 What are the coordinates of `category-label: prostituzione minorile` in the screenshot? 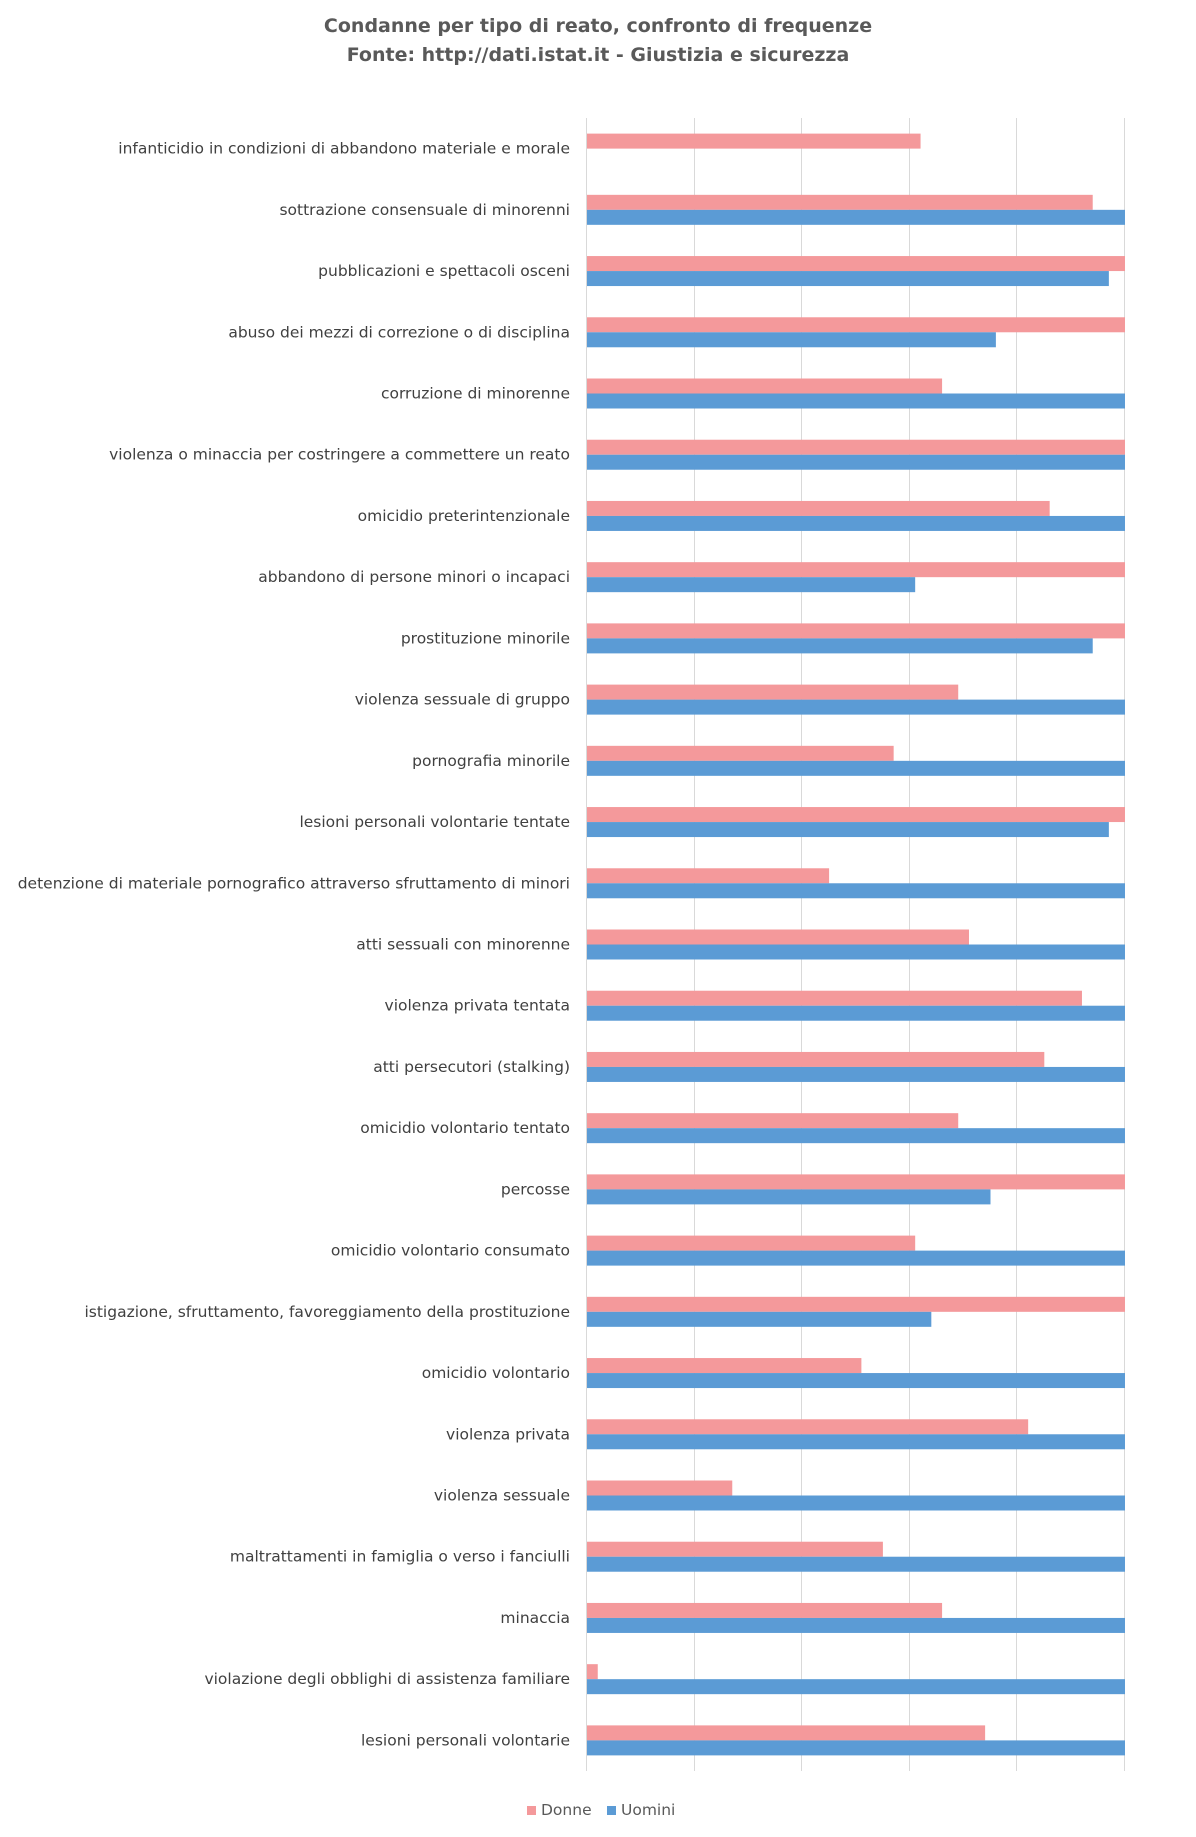 It's located at (485, 638).